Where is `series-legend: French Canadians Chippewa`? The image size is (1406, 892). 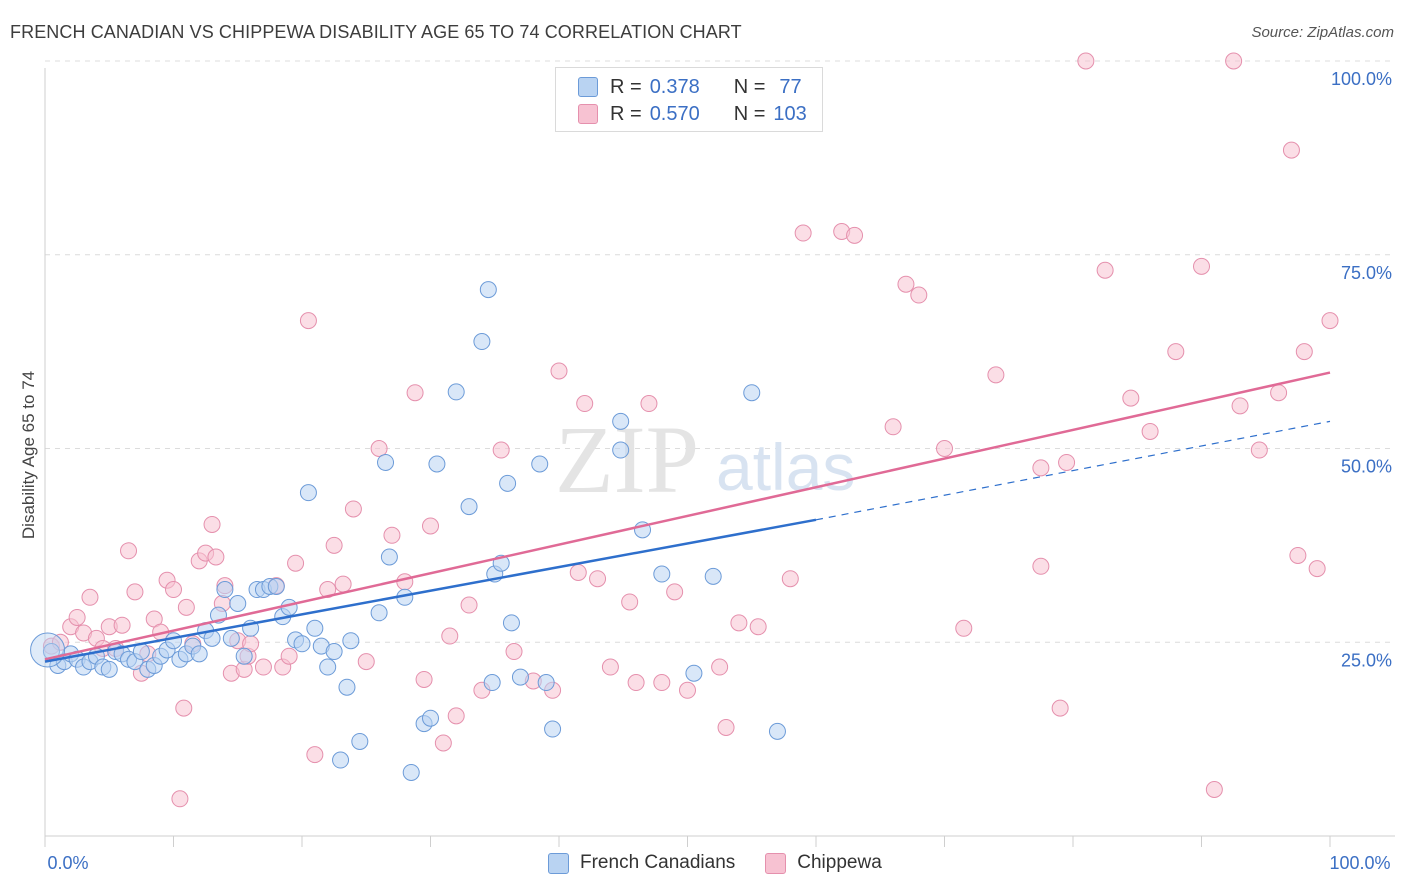 series-legend: French Canadians Chippewa is located at coordinates (730, 863).